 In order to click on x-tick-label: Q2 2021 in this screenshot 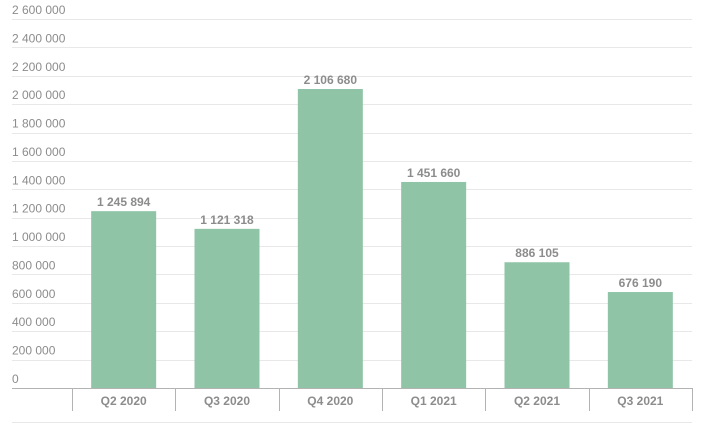, I will do `click(537, 401)`.